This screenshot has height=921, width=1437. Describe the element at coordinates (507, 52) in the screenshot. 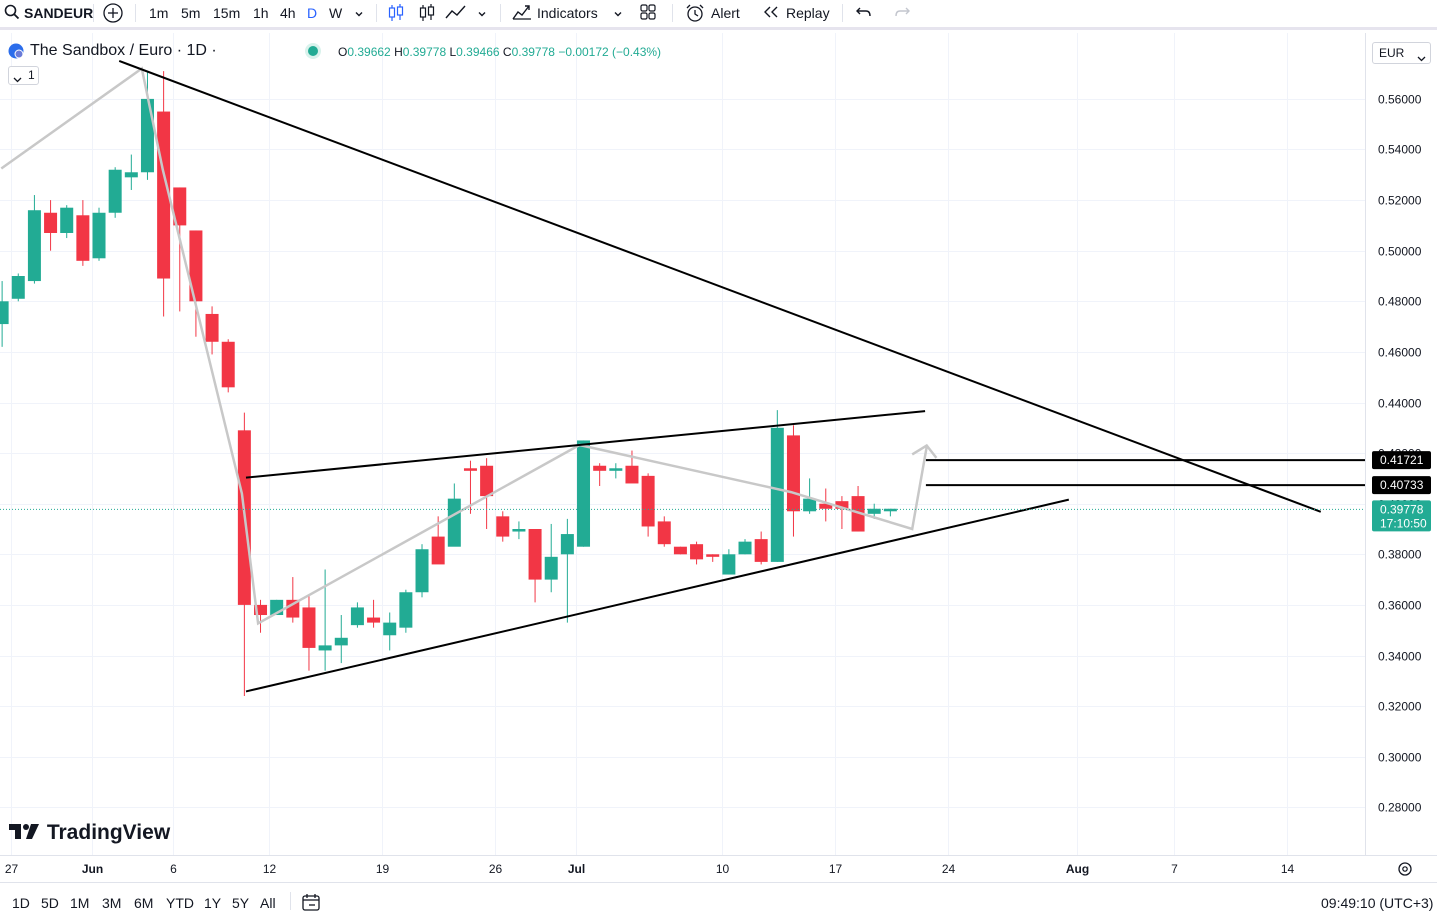

I see `close-key: C` at that location.